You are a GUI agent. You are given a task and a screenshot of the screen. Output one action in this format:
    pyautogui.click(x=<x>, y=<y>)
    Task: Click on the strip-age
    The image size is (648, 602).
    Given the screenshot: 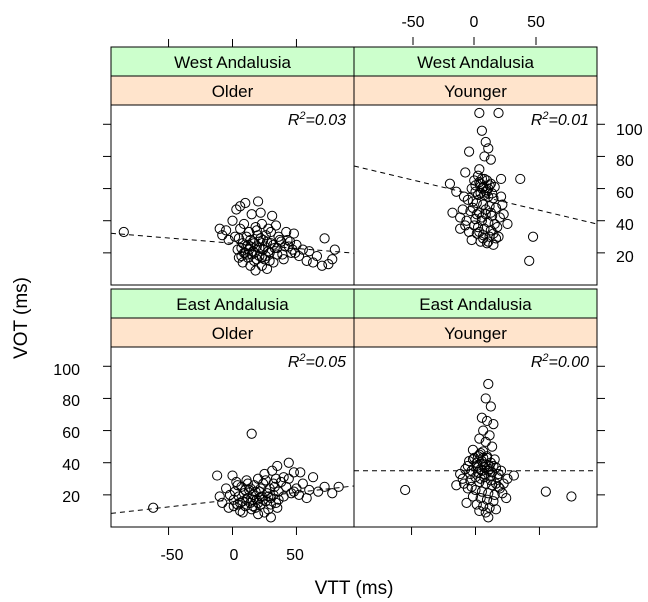 What is the action you would take?
    pyautogui.click(x=475, y=90)
    